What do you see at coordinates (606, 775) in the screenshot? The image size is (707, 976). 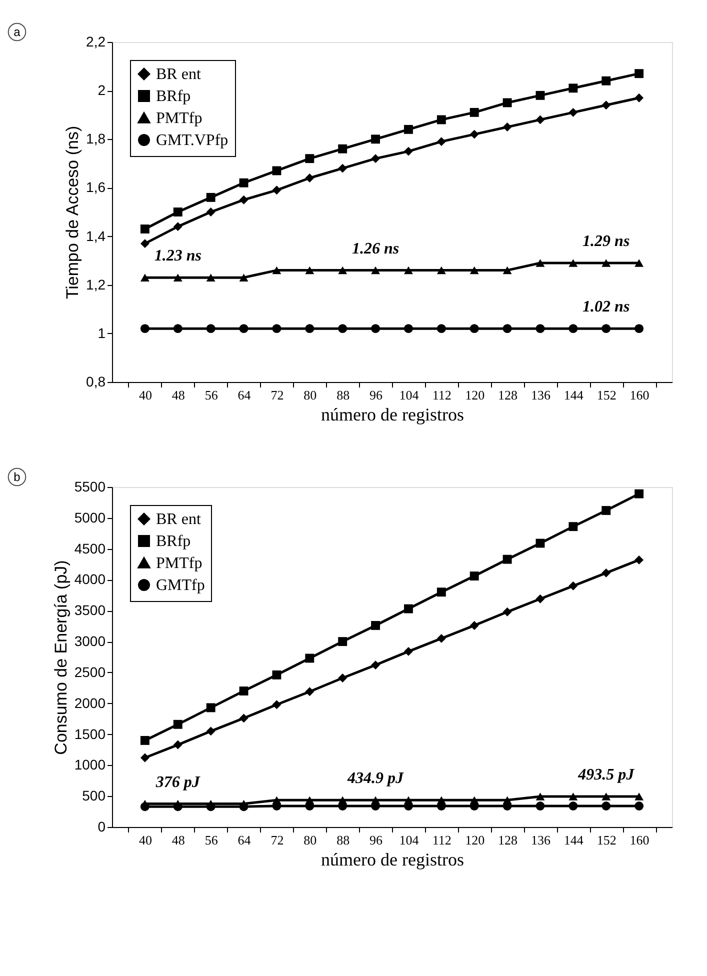 I see `annotation: 493.5 pJ` at bounding box center [606, 775].